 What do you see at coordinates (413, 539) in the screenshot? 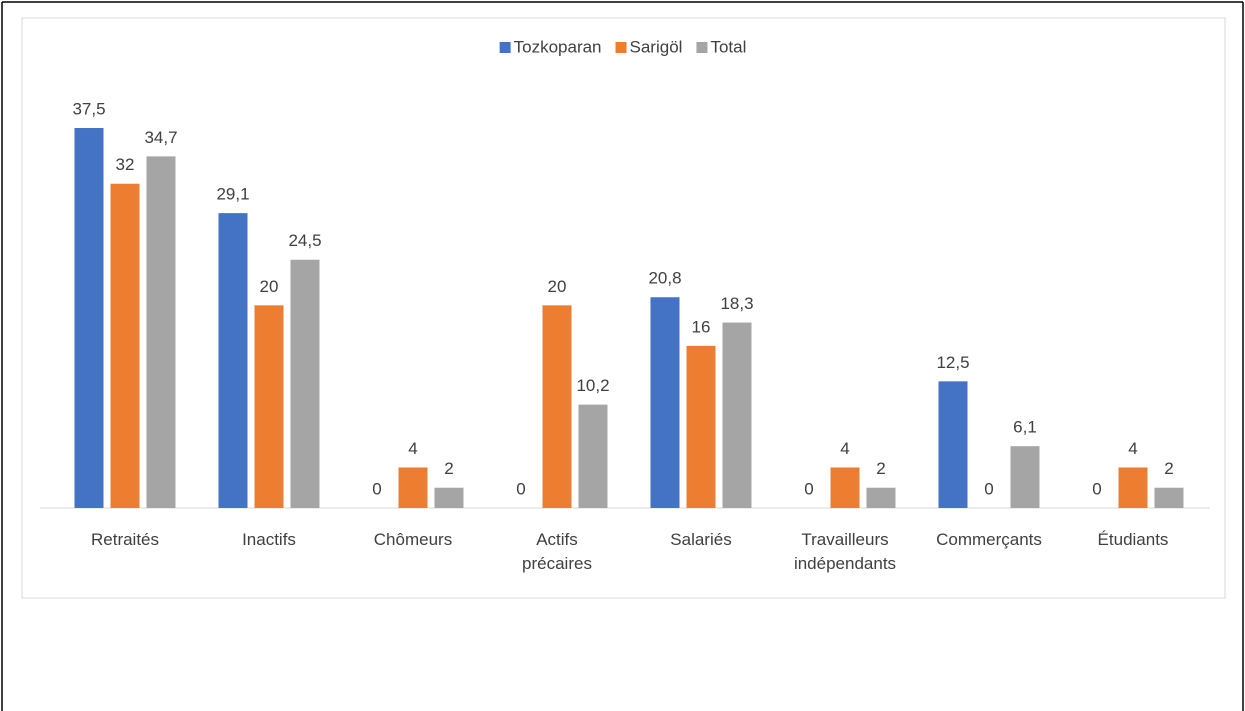
I see `x-tick-label: Chômeurs` at bounding box center [413, 539].